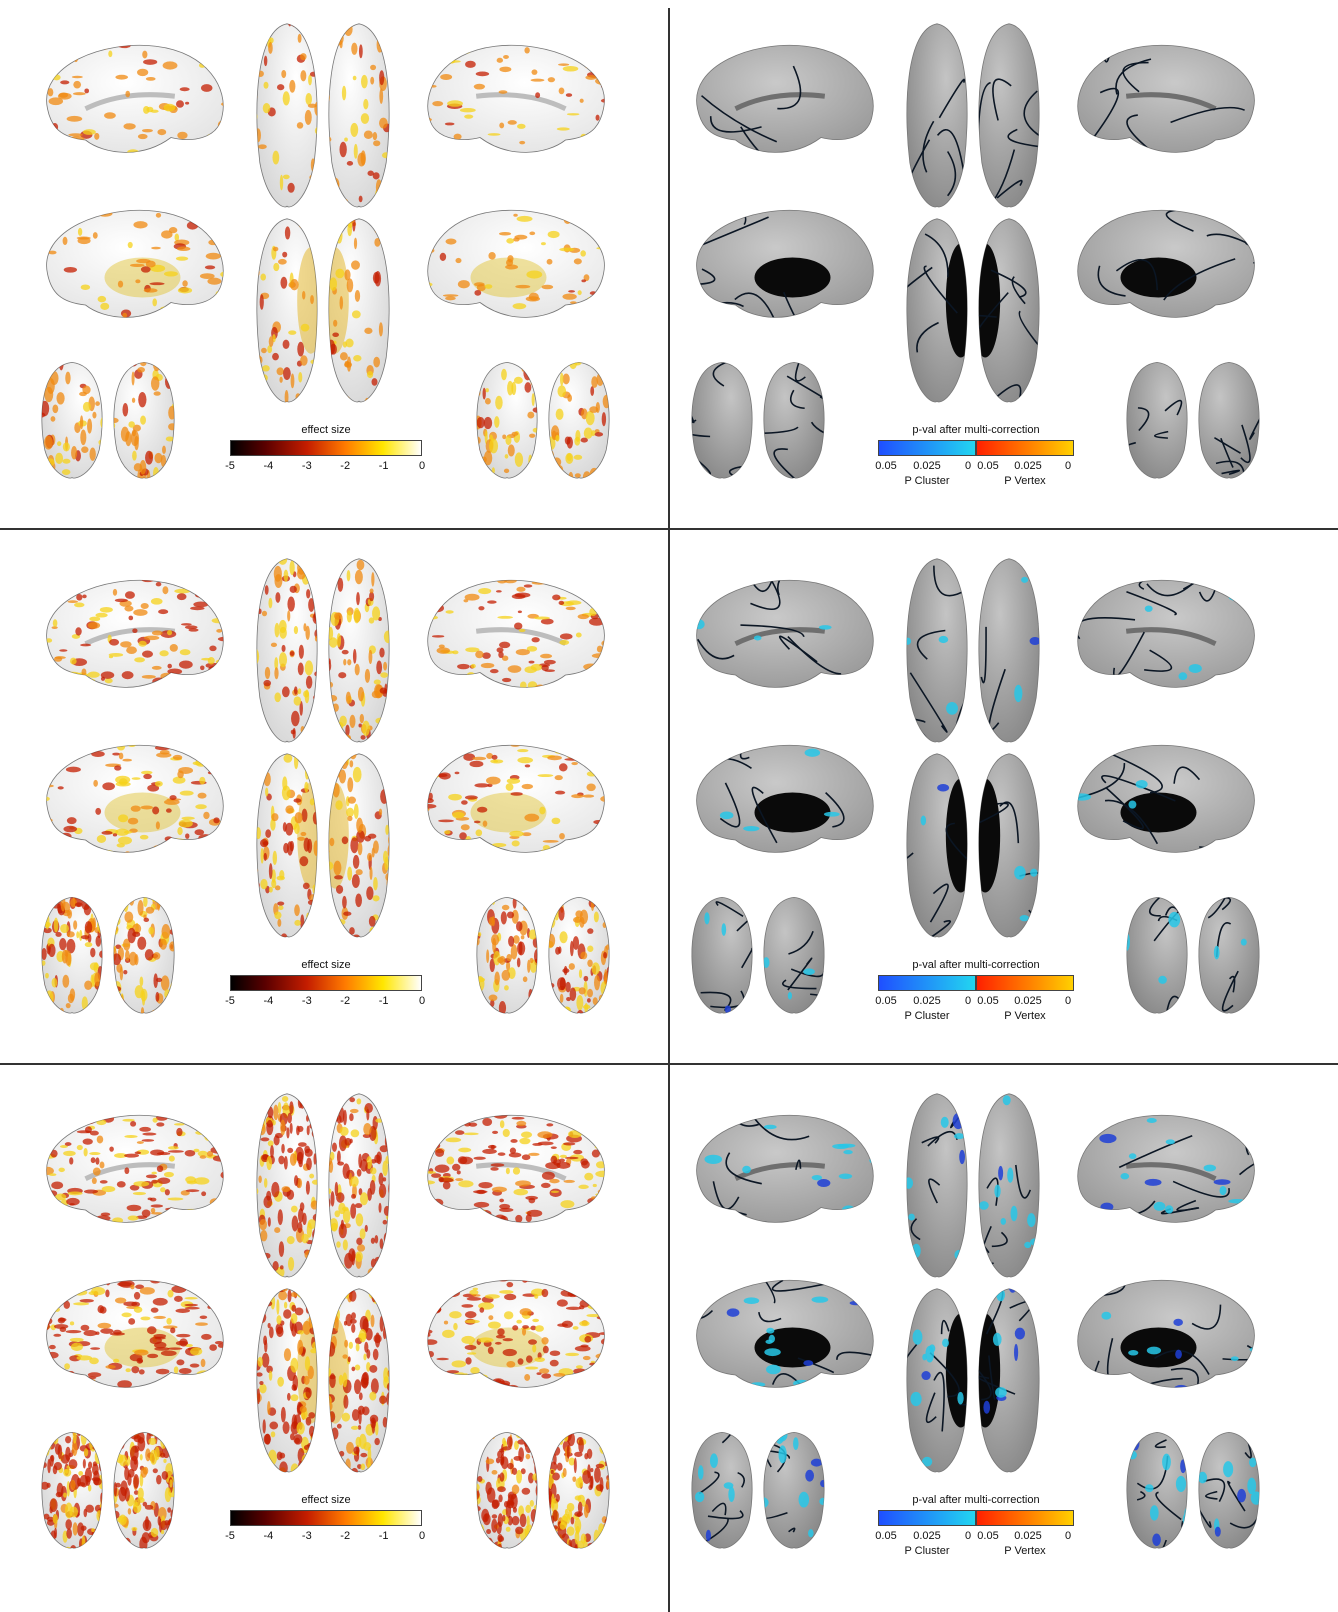  Describe the element at coordinates (669, 810) in the screenshot. I see `vertical-divider` at that location.